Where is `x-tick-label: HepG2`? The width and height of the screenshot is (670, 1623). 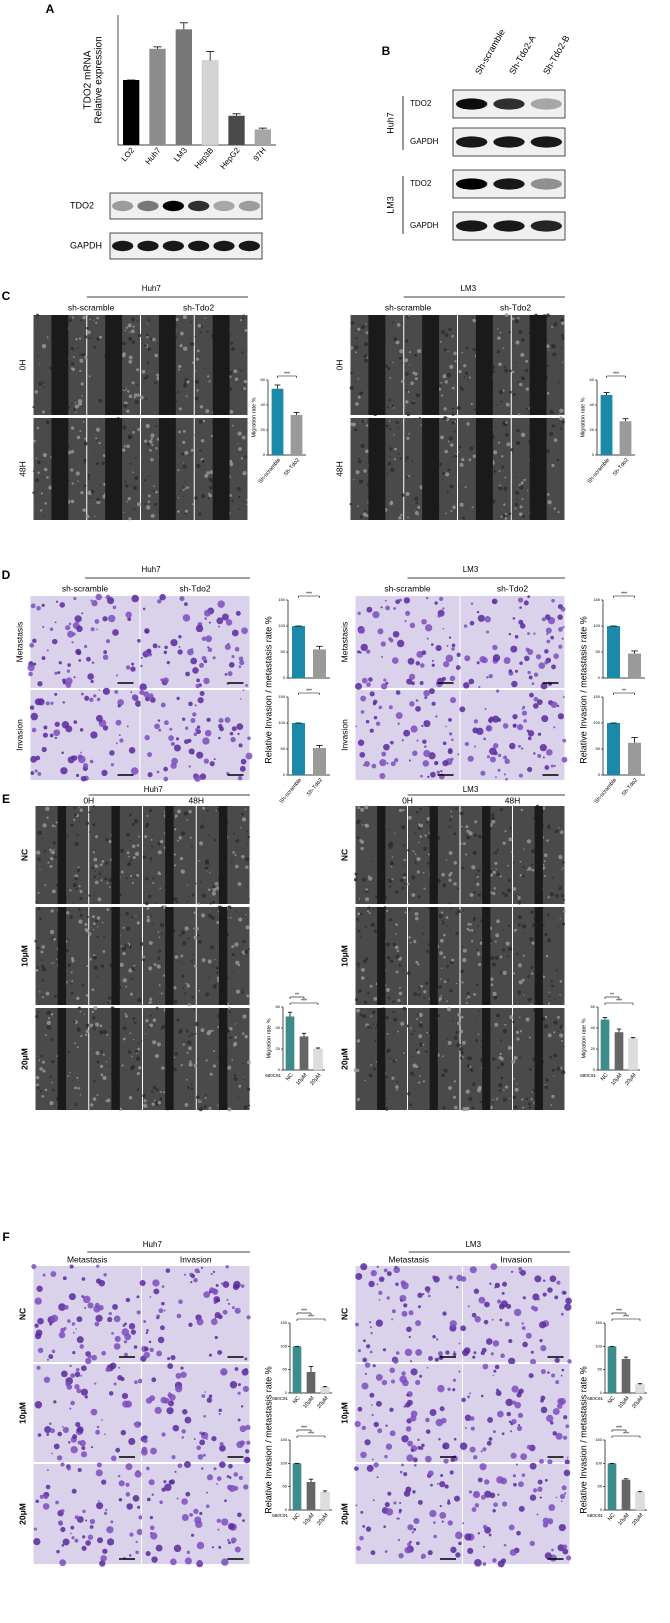 x-tick-label: HepG2 is located at coordinates (230, 158).